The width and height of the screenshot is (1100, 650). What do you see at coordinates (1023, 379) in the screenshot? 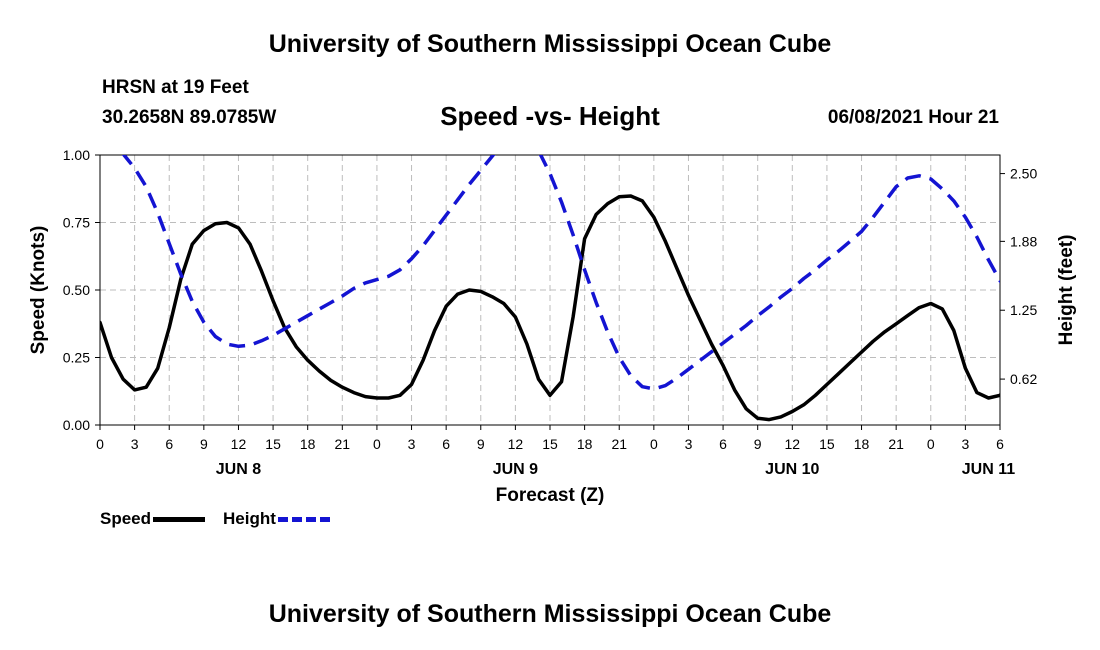
I see `y2-tick-label: 0.62` at bounding box center [1023, 379].